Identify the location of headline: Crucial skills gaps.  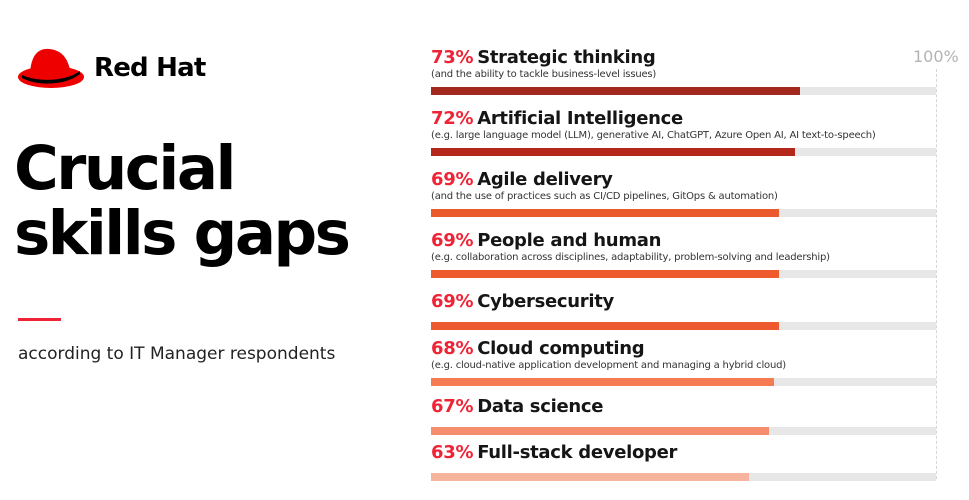
(214, 201).